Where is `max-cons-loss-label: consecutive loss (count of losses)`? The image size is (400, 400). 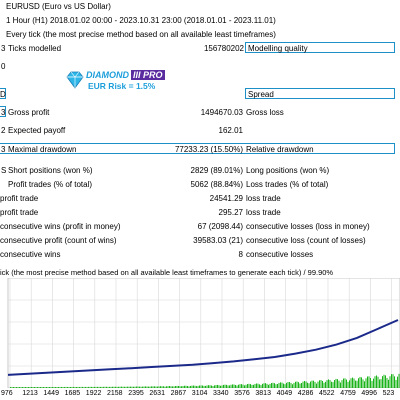
max-cons-loss-label: consecutive loss (count of losses) is located at coordinates (306, 240).